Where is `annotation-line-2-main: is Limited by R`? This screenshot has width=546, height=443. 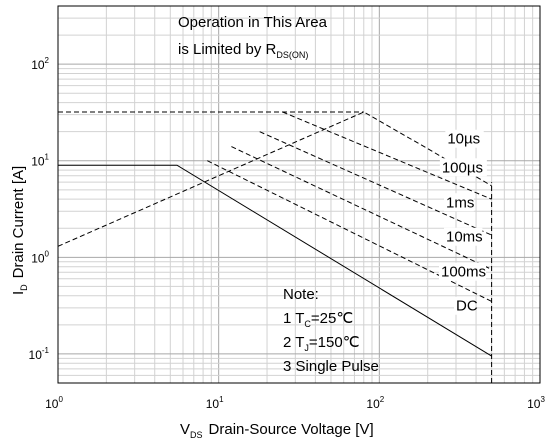
annotation-line-2-main: is Limited by R is located at coordinates (227, 49).